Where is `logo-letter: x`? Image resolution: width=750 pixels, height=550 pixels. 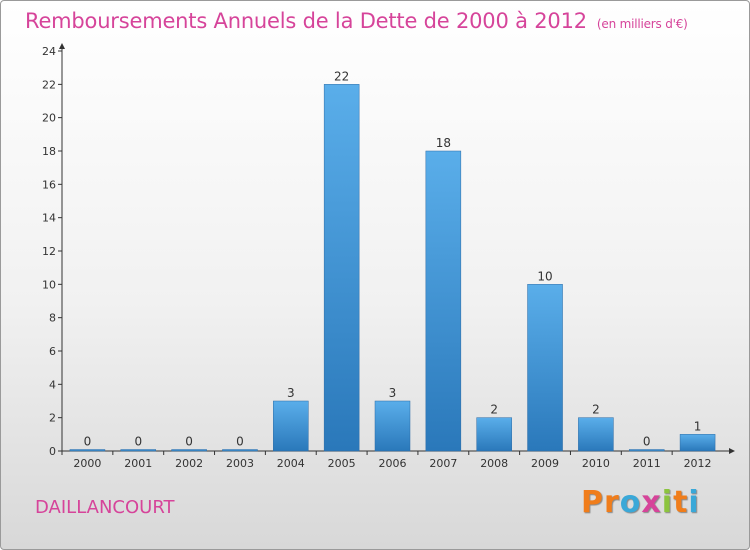 logo-letter: x is located at coordinates (651, 502).